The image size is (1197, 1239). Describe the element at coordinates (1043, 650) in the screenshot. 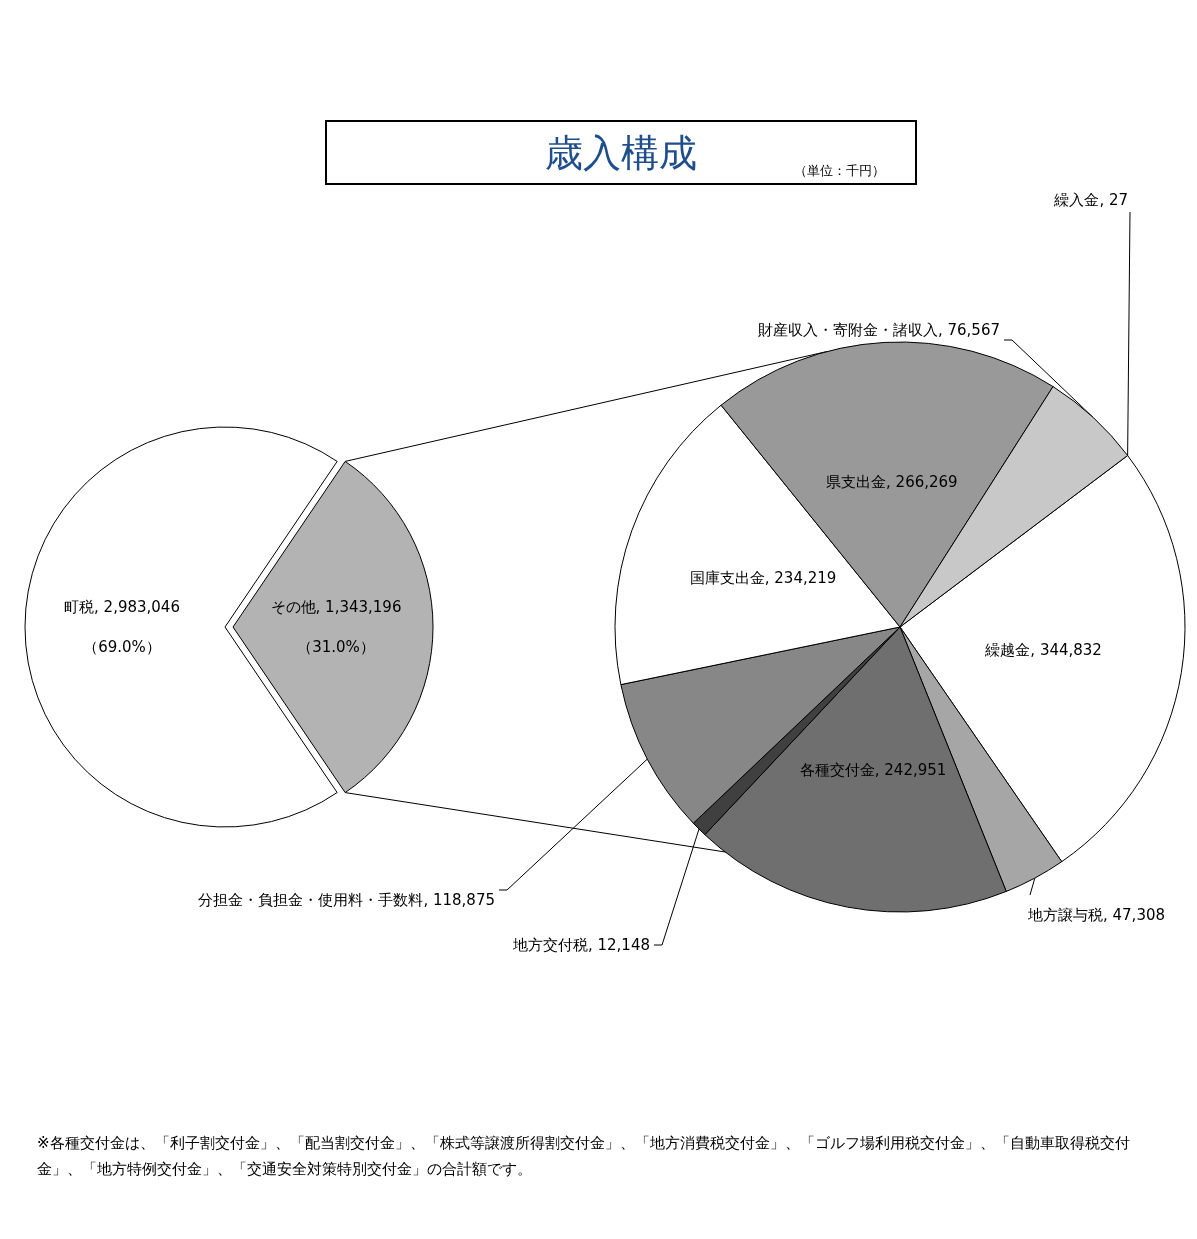

I see `slice-label: 繰越金, 344,832` at that location.